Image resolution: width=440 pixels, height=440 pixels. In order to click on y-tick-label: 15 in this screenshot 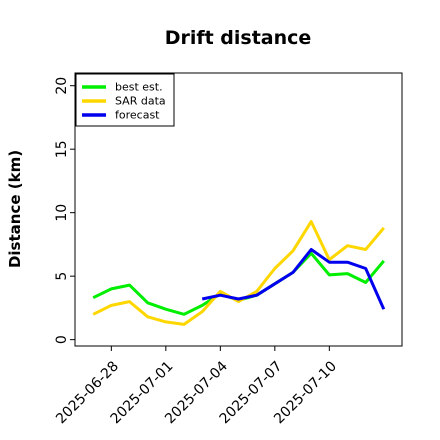, I will do `click(62, 149)`.